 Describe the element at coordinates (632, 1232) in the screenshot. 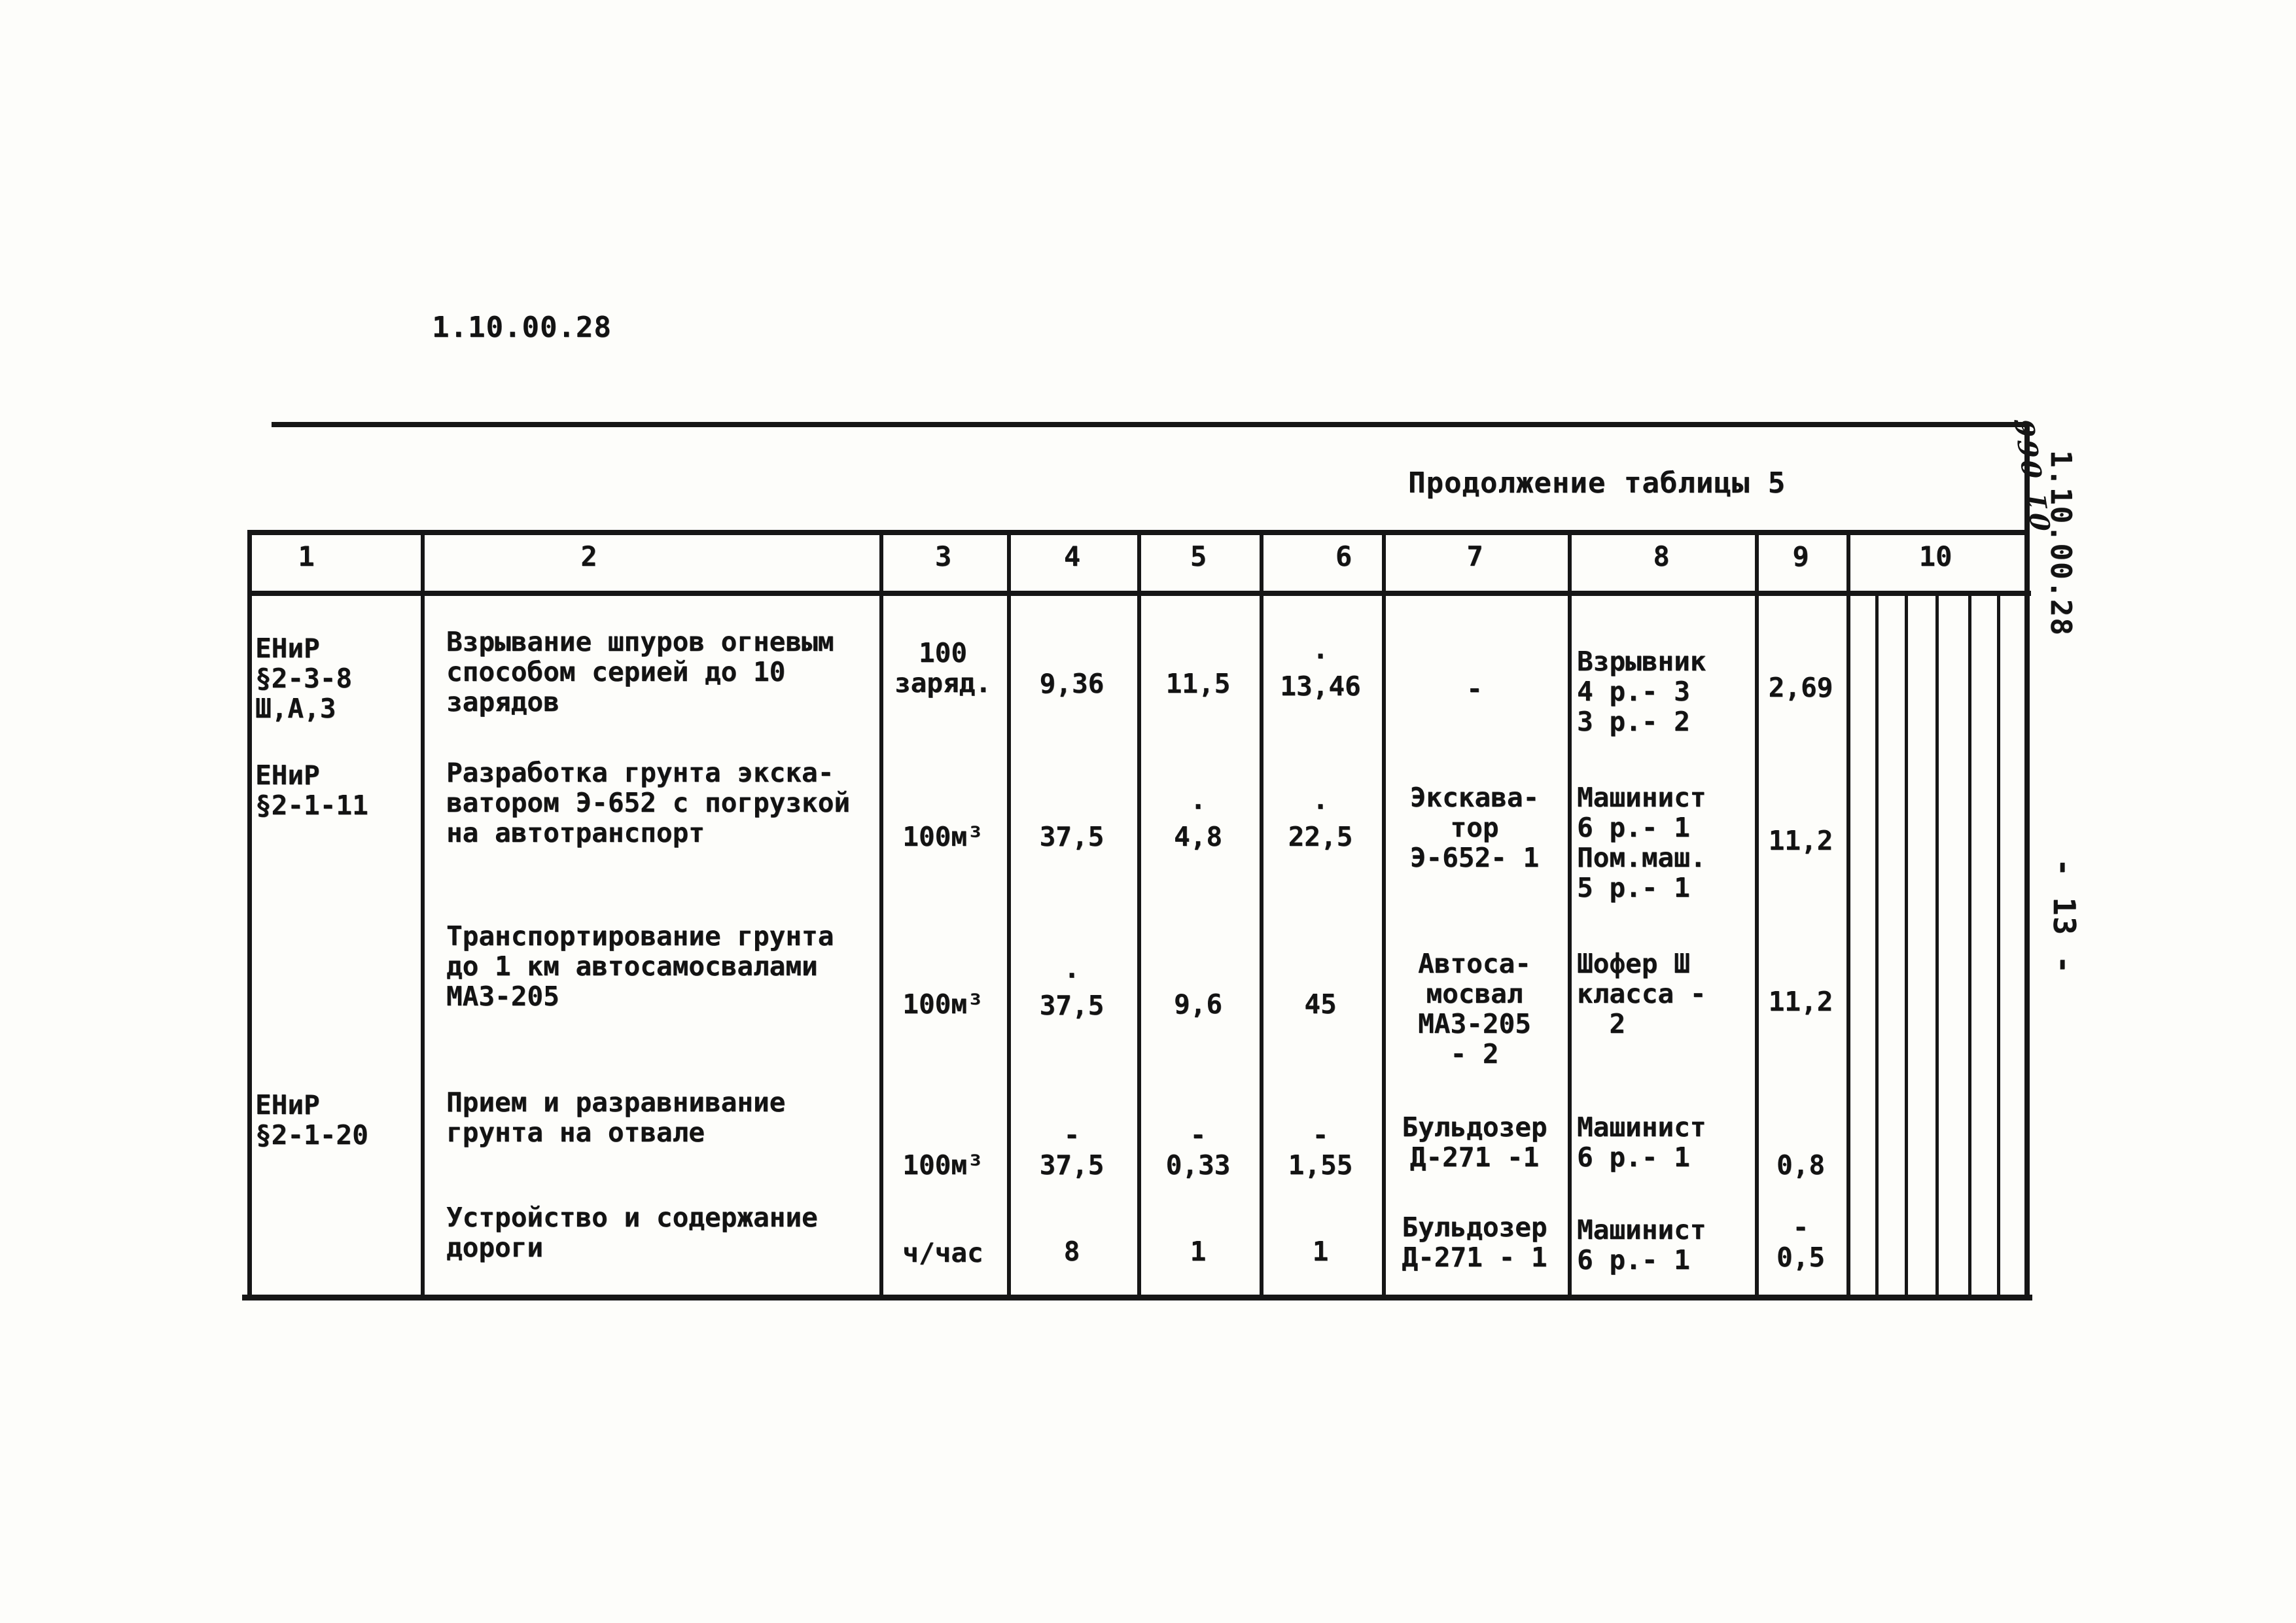

I see `cell-r5-description: Устройство и содержание дороги` at that location.